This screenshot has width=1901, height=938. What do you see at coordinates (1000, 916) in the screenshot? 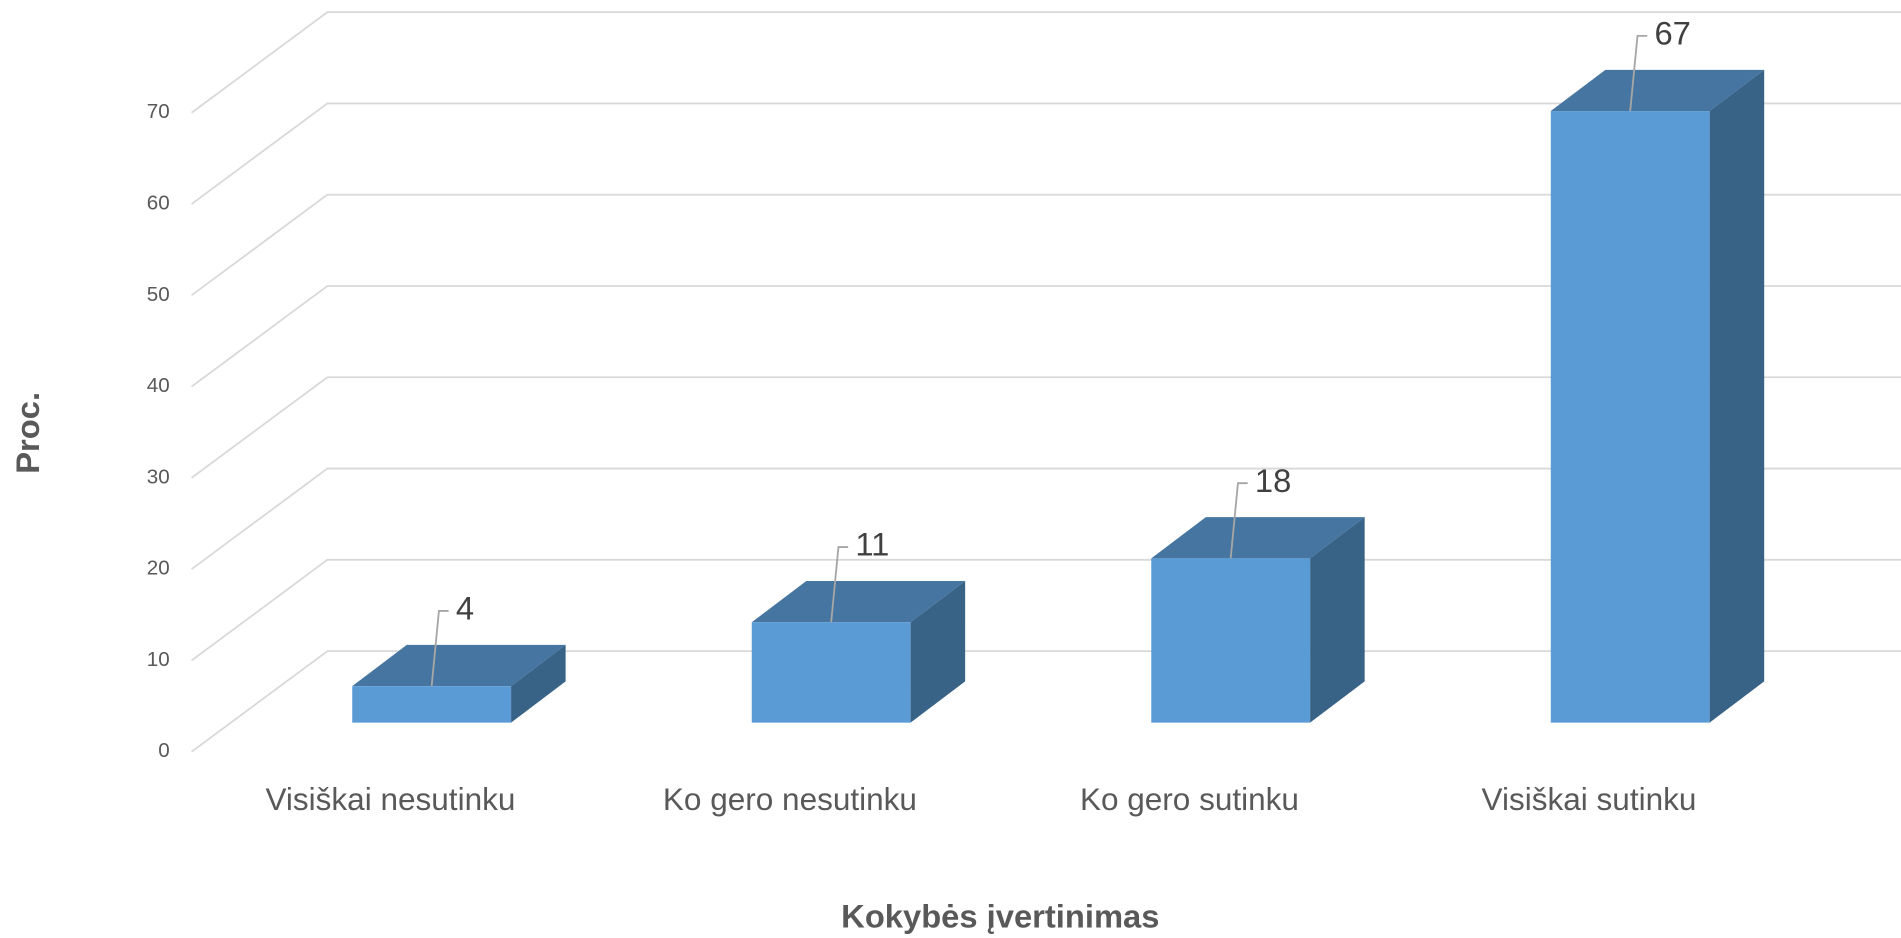
I see `x-axis-title: Kokybės įvertinimas` at bounding box center [1000, 916].